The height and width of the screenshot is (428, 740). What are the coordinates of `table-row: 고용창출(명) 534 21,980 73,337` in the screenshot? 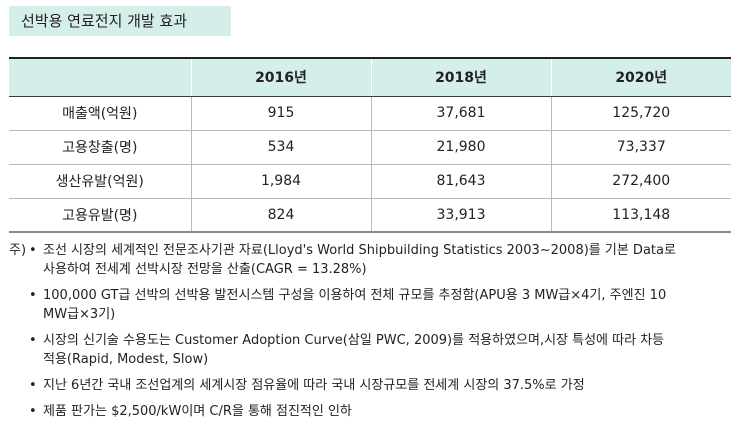 It's located at (370, 147).